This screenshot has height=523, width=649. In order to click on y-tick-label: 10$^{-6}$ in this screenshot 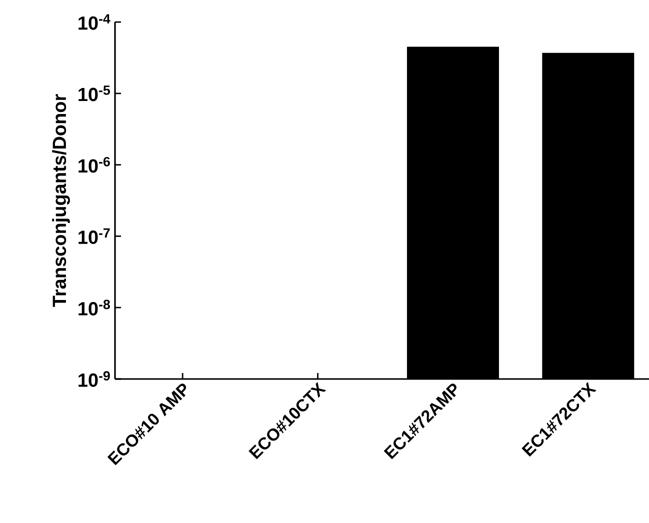, I will do `click(94, 164)`.